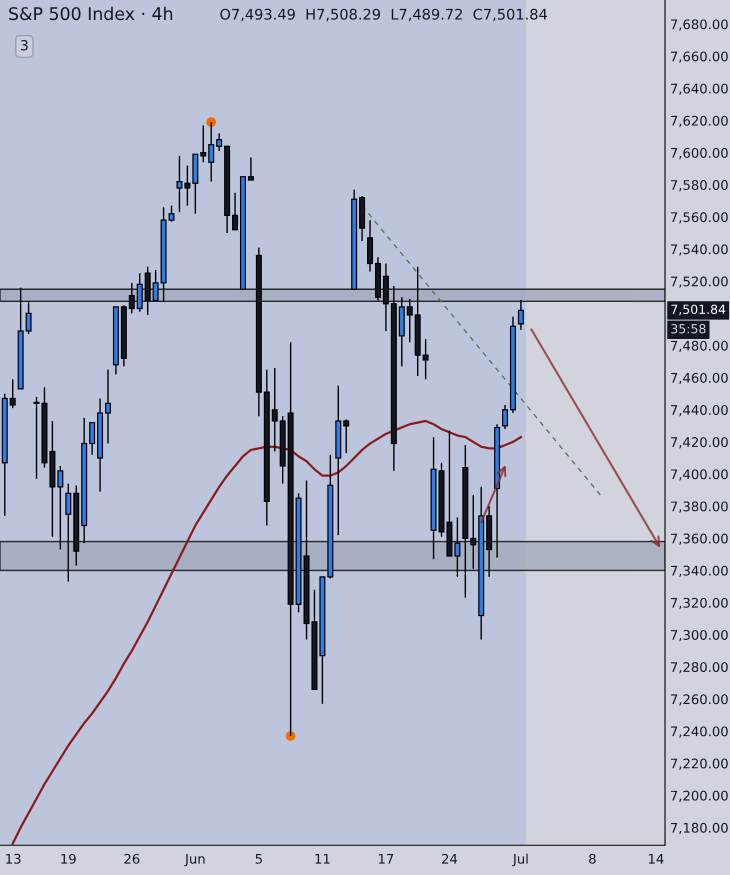 The height and width of the screenshot is (875, 730). What do you see at coordinates (699, 89) in the screenshot?
I see `y-tick-label: 7,640.00` at bounding box center [699, 89].